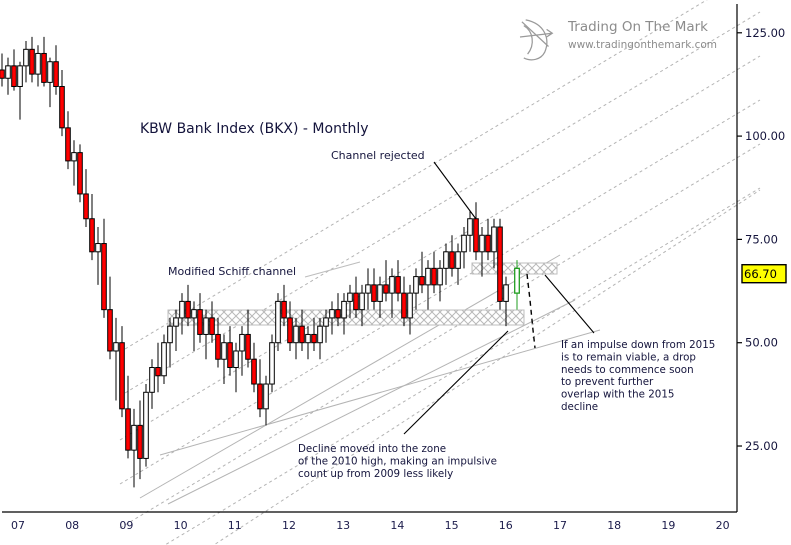 The width and height of the screenshot is (791, 545). What do you see at coordinates (455, 190) in the screenshot?
I see `leader-channel-rejected` at bounding box center [455, 190].